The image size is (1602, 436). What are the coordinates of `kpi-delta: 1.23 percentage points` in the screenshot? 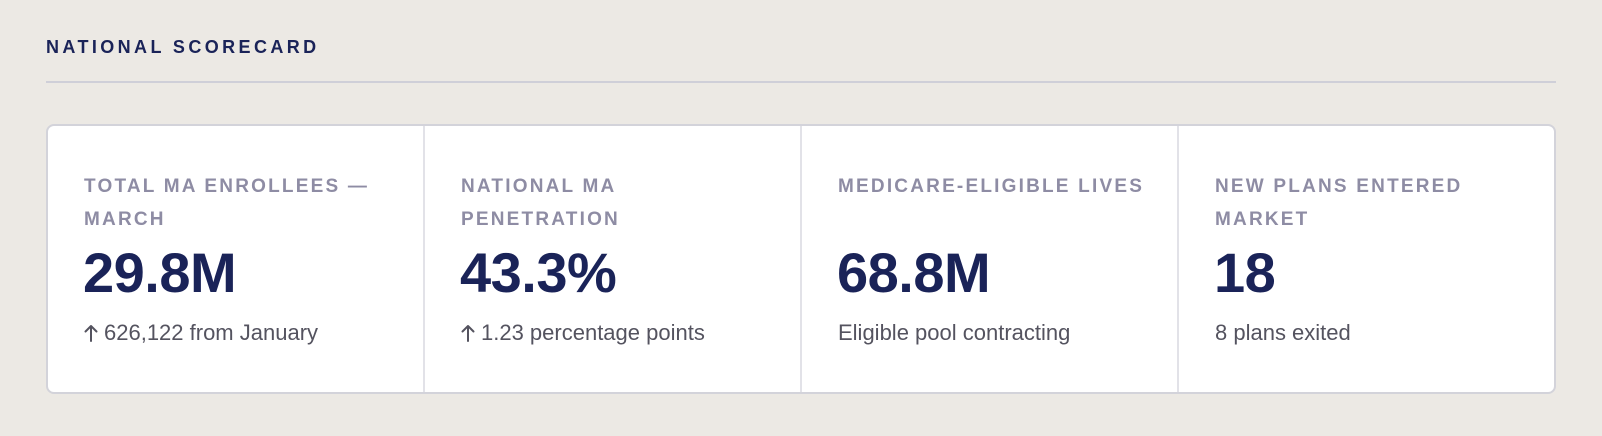 It's located at (583, 333).